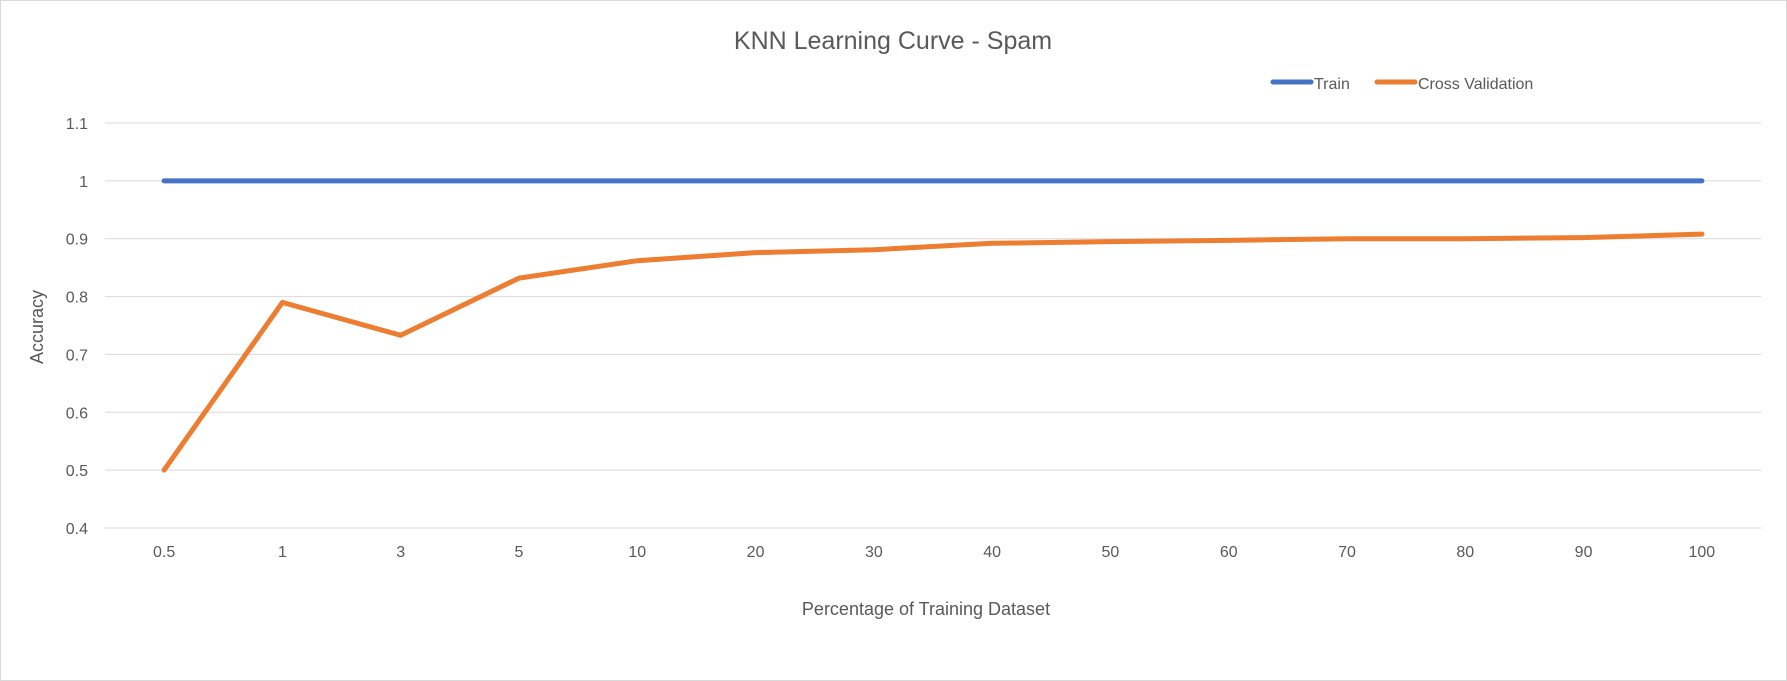  Describe the element at coordinates (1702, 552) in the screenshot. I see `x-tick-label: 100` at that location.